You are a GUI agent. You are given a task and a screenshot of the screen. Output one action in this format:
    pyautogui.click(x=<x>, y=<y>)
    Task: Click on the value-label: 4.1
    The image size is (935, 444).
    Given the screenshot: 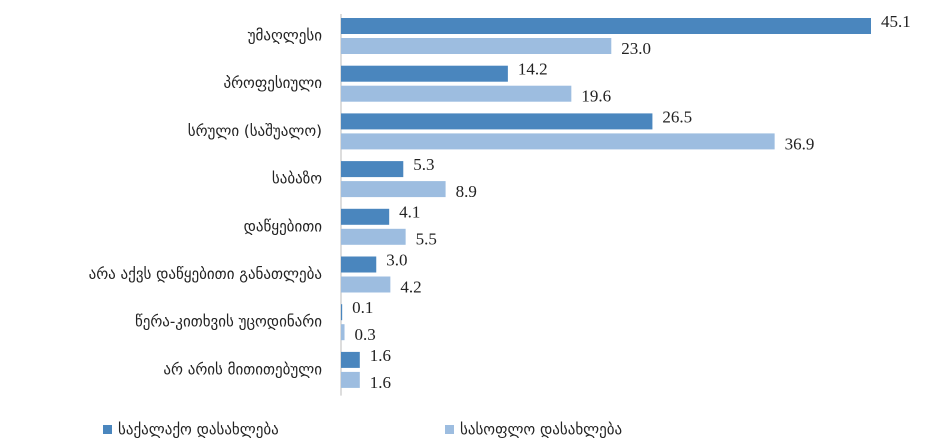 What is the action you would take?
    pyautogui.click(x=409, y=212)
    